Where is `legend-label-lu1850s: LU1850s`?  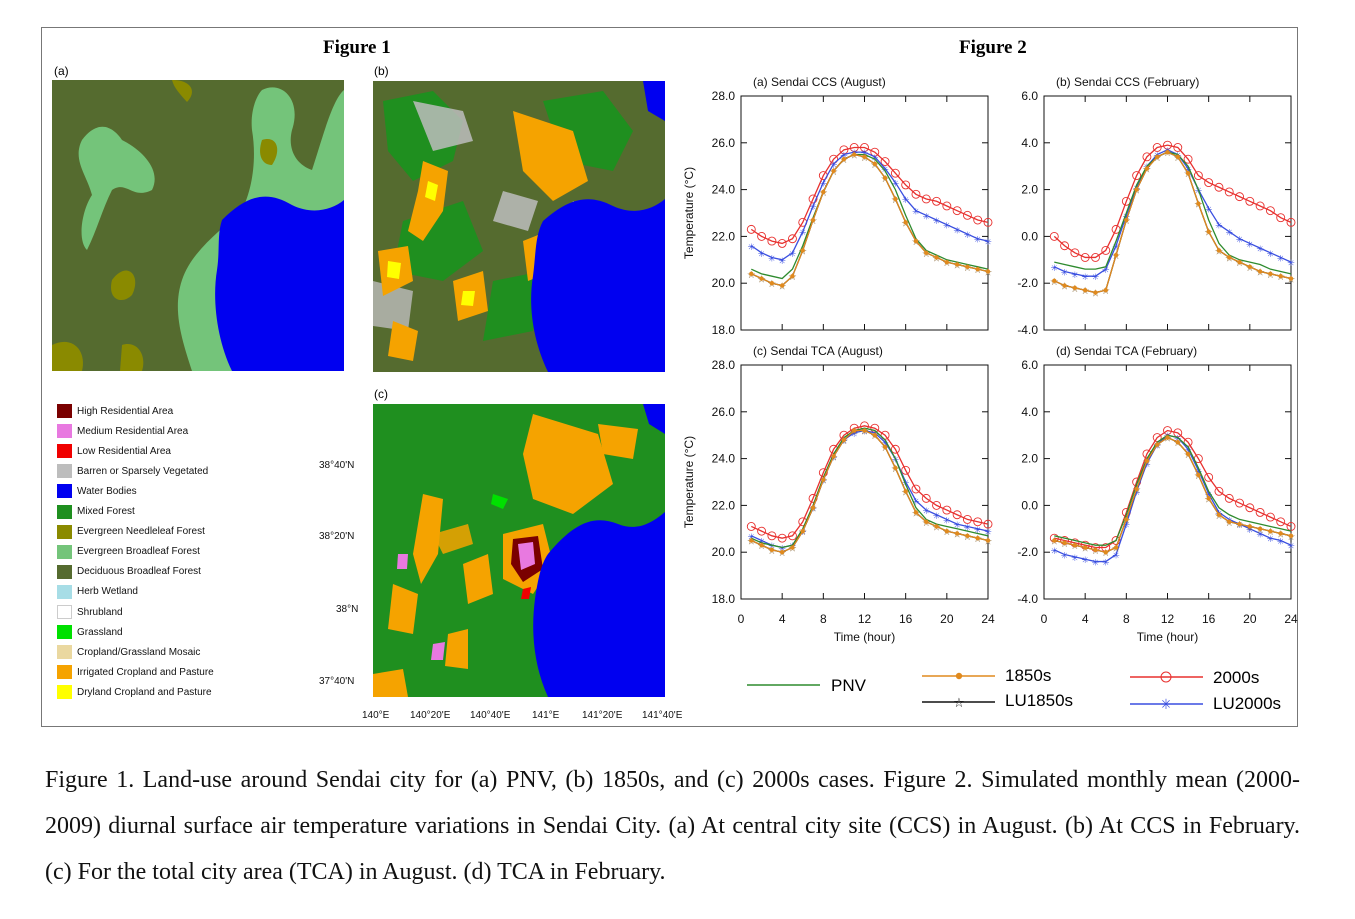
legend-label-lu1850s: LU1850s is located at coordinates (1039, 700).